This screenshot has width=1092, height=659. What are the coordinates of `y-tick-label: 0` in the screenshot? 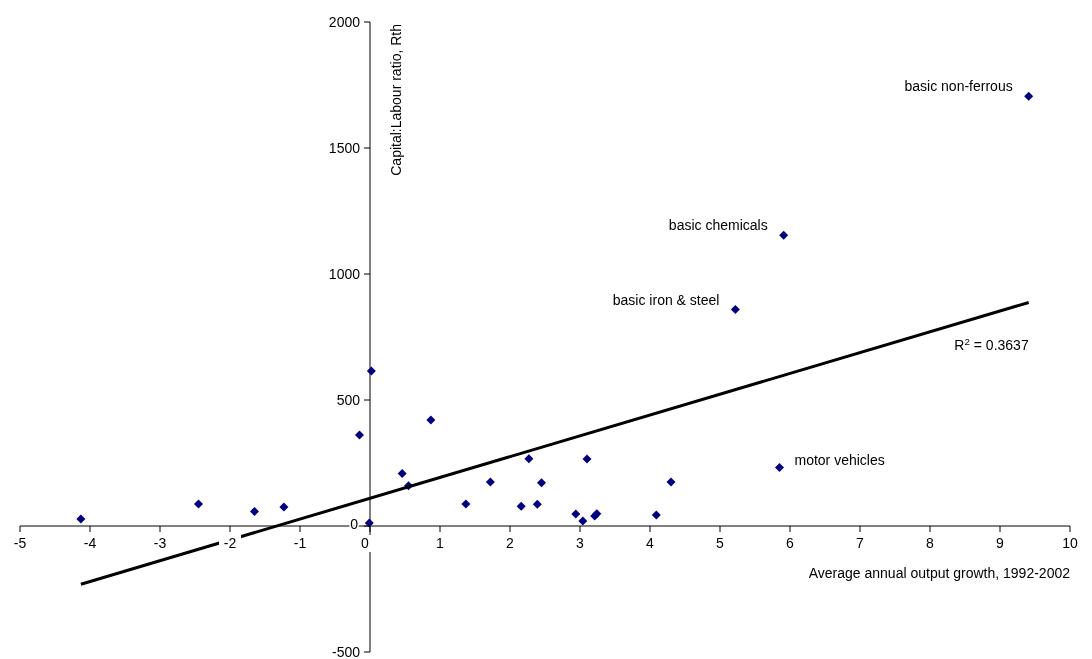 It's located at (354, 524).